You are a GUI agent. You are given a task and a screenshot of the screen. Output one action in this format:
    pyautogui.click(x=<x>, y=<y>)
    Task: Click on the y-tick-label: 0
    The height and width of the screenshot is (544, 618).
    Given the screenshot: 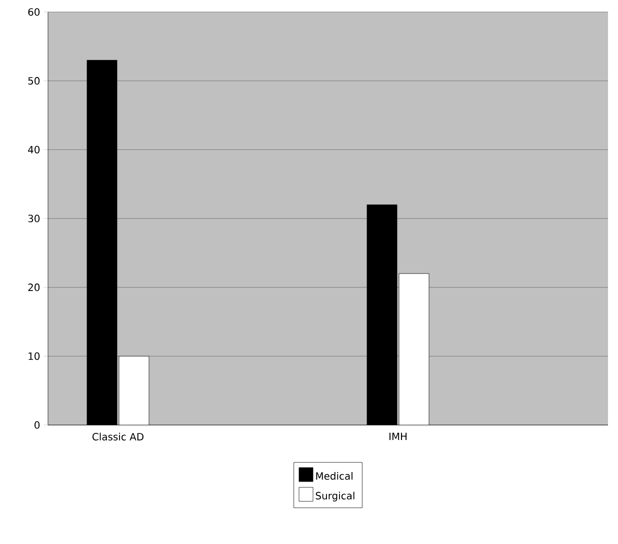 What is the action you would take?
    pyautogui.click(x=37, y=425)
    